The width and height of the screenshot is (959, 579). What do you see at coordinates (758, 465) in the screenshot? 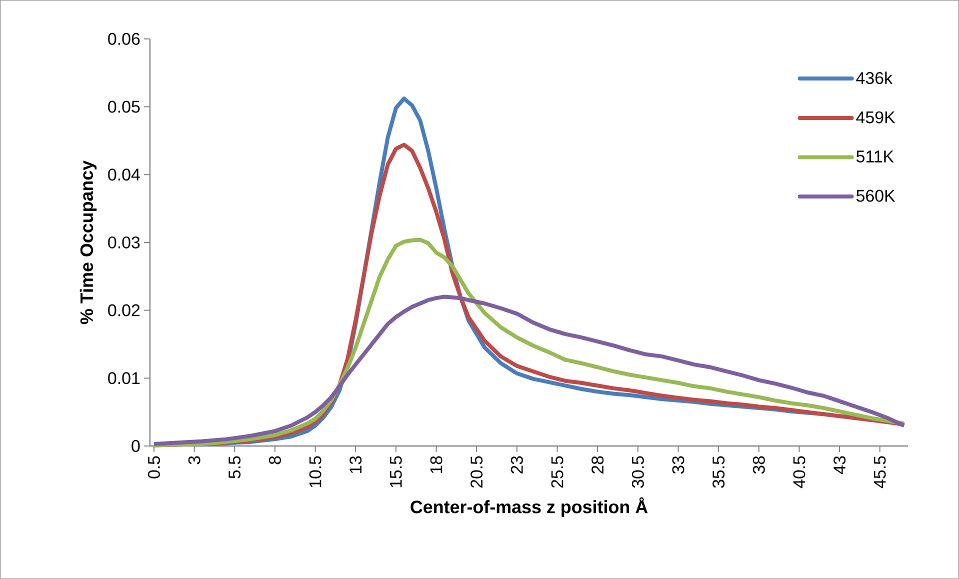
I see `x-tick-label: 38` at bounding box center [758, 465].